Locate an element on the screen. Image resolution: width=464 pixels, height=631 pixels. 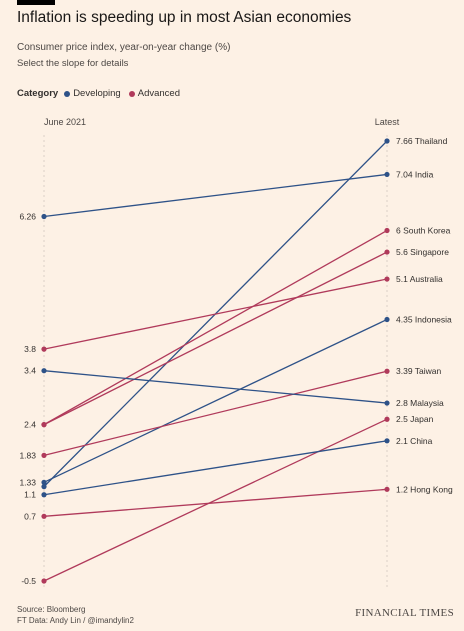
start-label-1-33: 1.33 is located at coordinates (27, 482).